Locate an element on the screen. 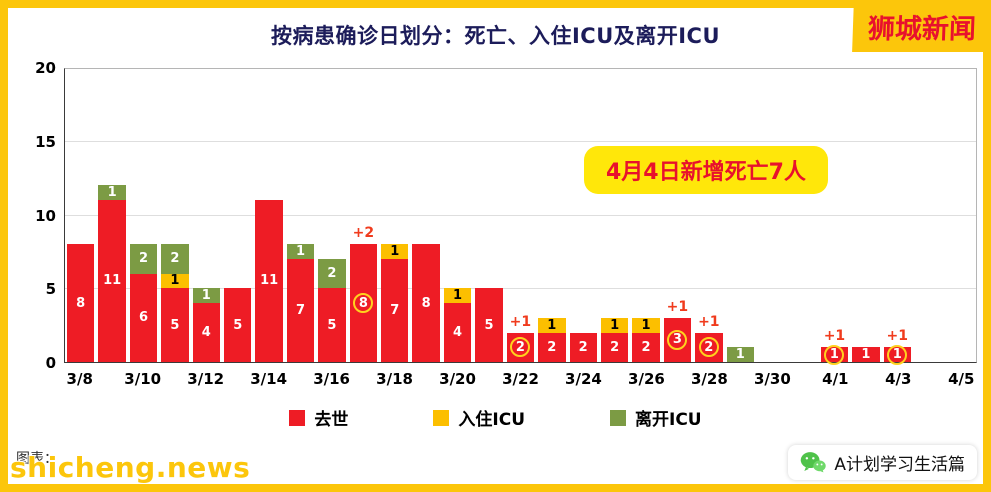 The height and width of the screenshot is (492, 991). x-axis-tick: 3/12 is located at coordinates (206, 379).